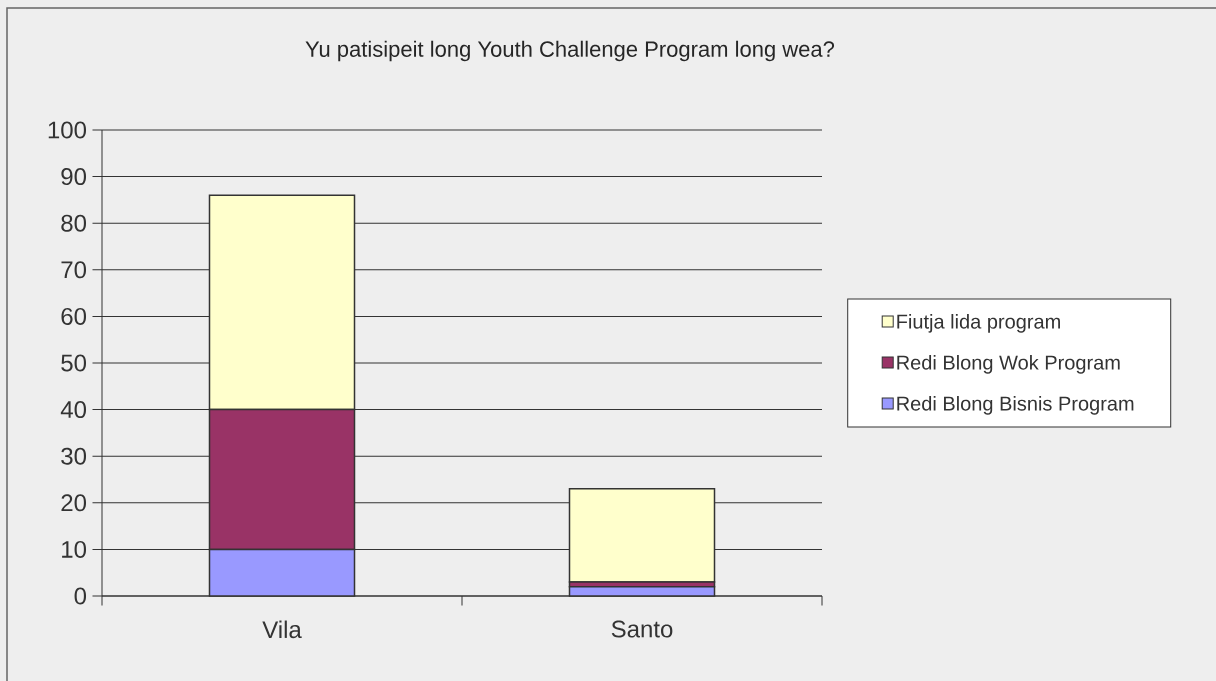  I want to click on y-tick-label: 10, so click(74, 549).